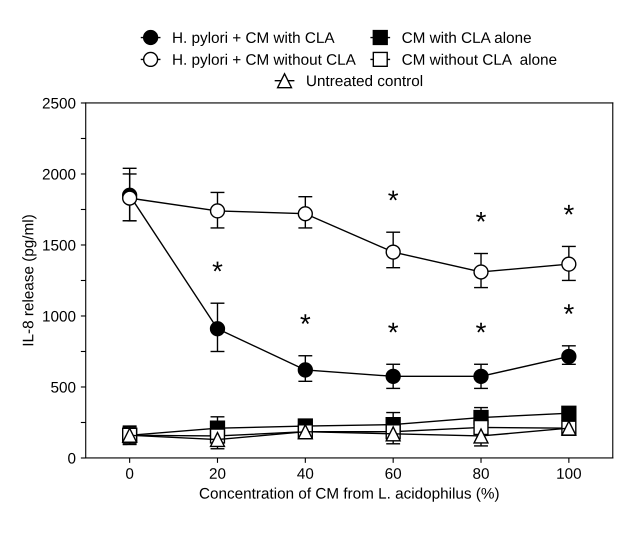 The height and width of the screenshot is (542, 635). Describe the element at coordinates (479, 59) in the screenshot. I see `legend-label: CM without CLA alone` at that location.